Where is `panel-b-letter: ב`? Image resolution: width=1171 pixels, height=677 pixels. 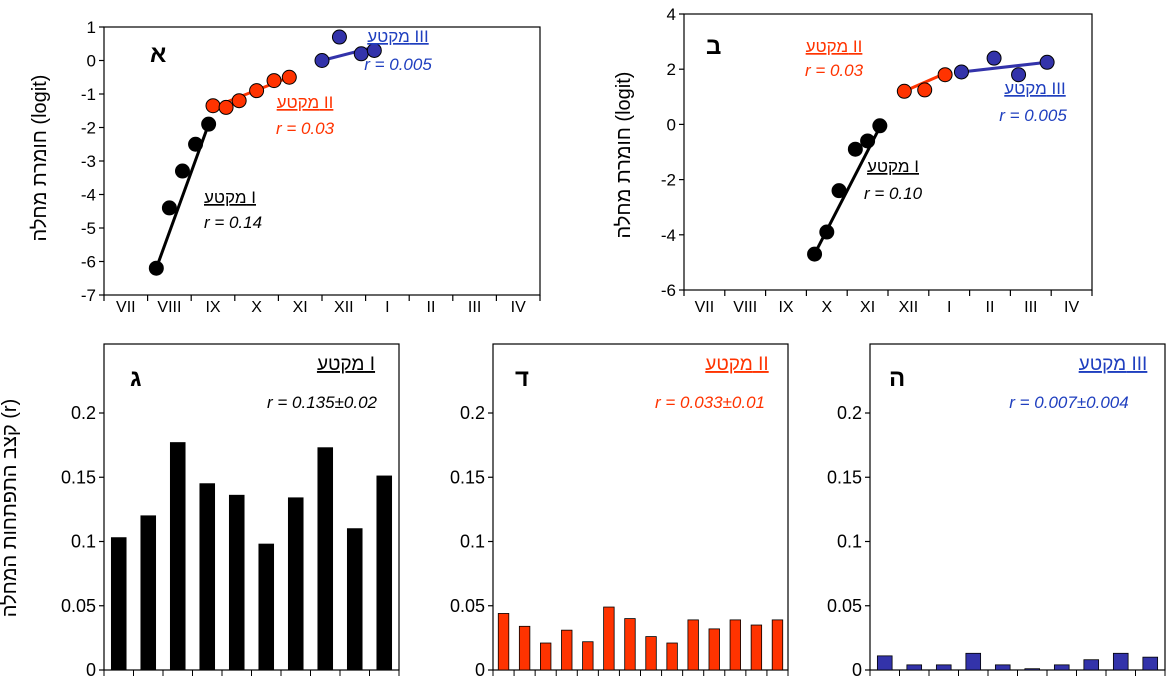 panel-b-letter: ב is located at coordinates (713, 46).